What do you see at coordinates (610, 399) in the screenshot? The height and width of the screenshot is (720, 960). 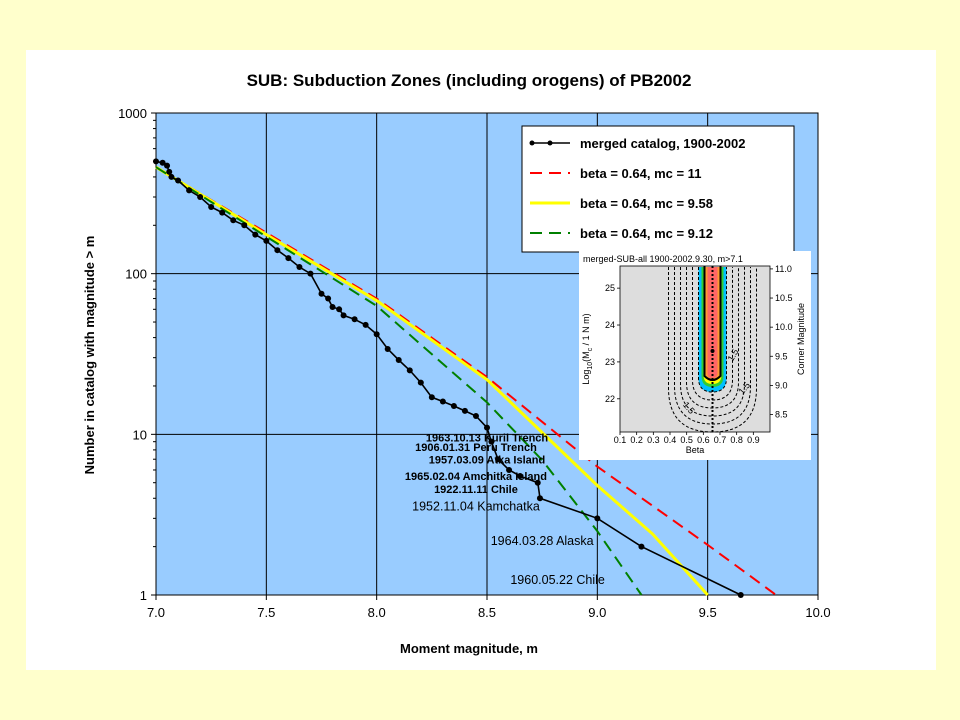 I see `inset-y-tick-label: 22` at bounding box center [610, 399].